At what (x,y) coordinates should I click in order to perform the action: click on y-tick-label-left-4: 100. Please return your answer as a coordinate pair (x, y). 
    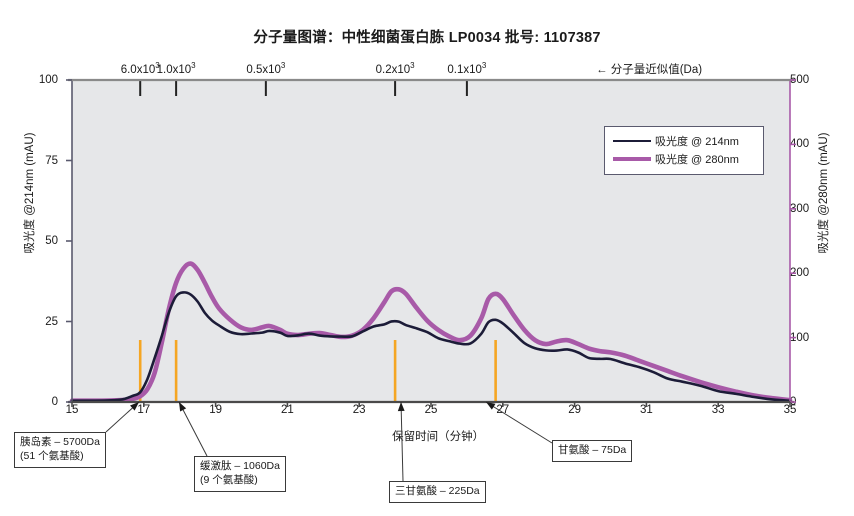
    Looking at the image, I should click on (48, 80).